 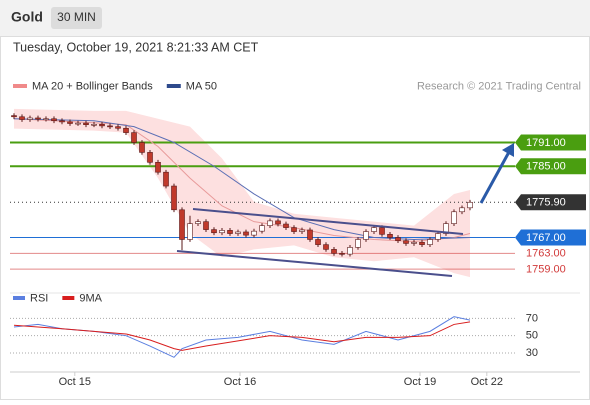 I want to click on legend-label: 9MA, so click(x=90, y=298).